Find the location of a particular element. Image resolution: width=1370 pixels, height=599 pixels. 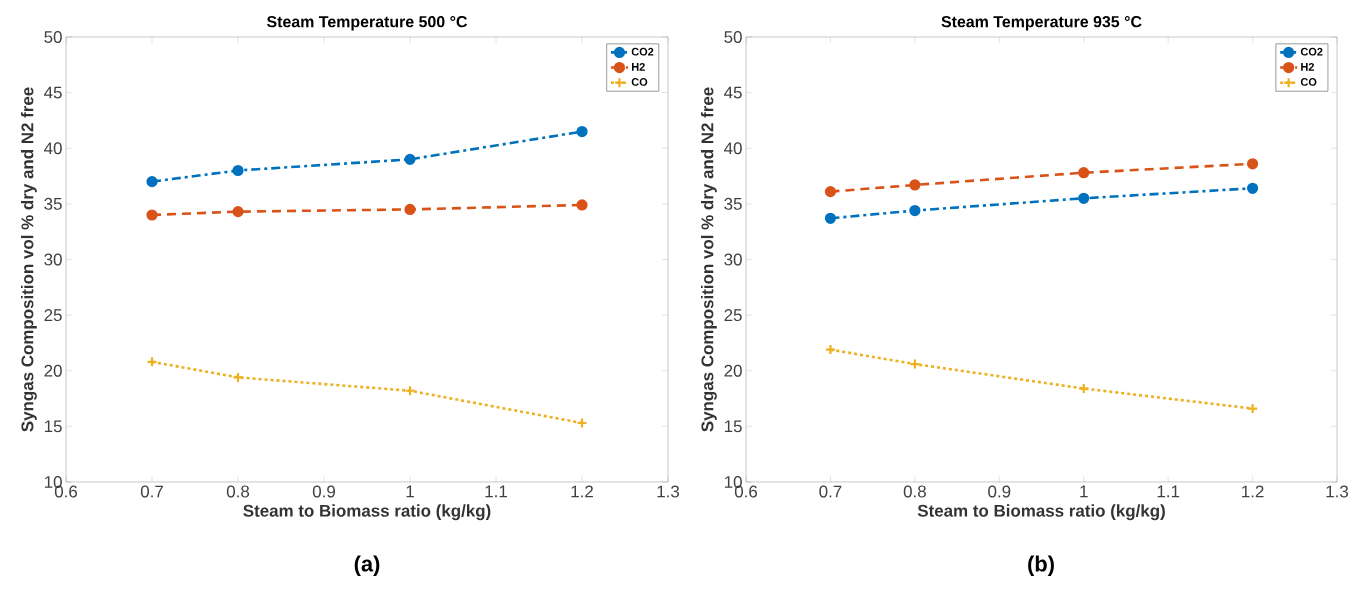

text: (b) is located at coordinates (1041, 565).